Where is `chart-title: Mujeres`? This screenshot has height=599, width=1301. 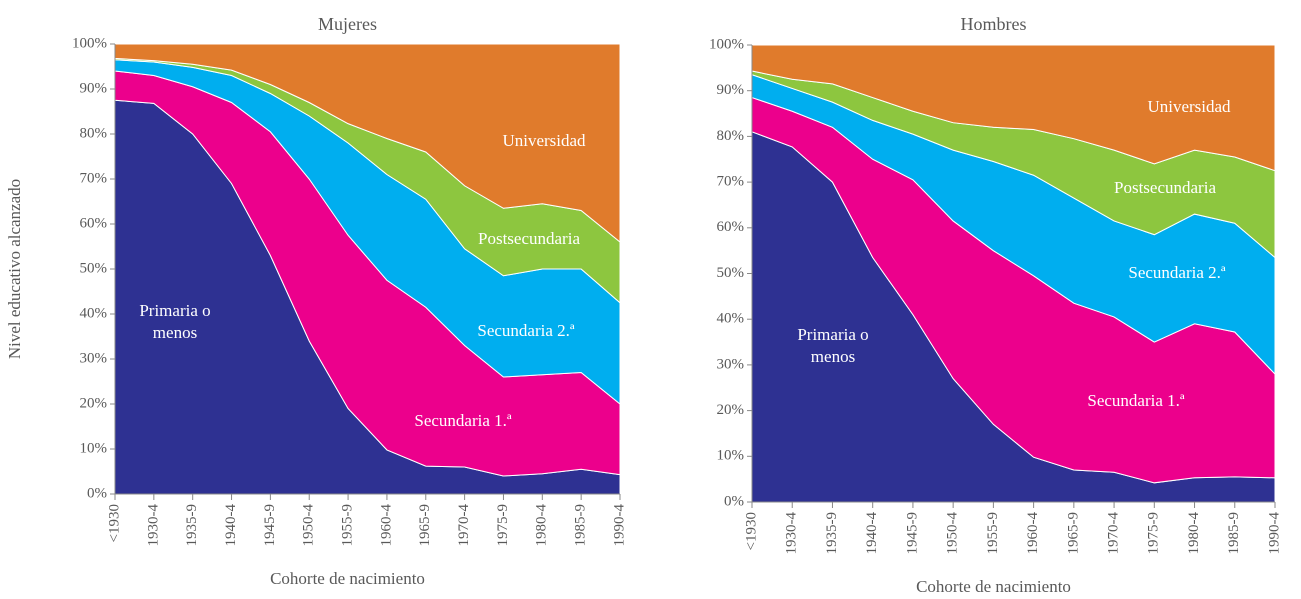
chart-title: Mujeres is located at coordinates (347, 24).